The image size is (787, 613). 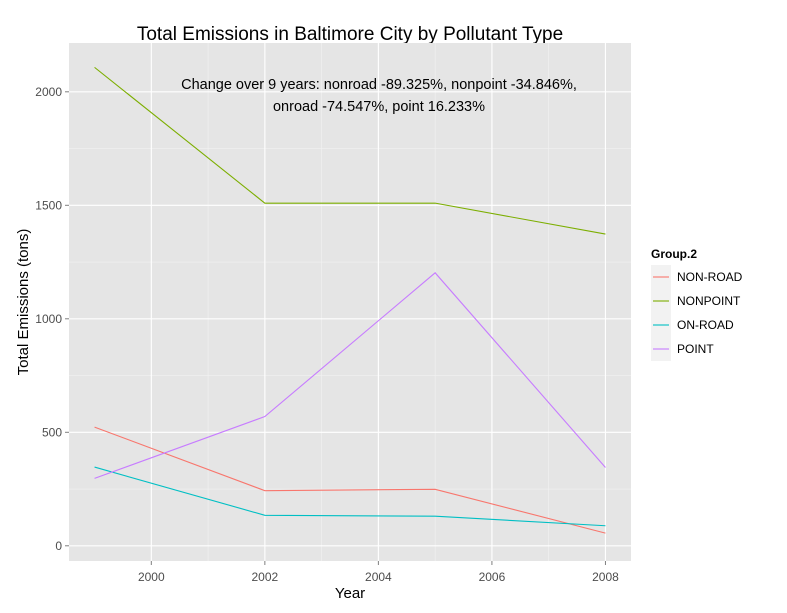 I want to click on annotation-line-2: onroad -74.547%, point 16.233%, so click(x=379, y=107).